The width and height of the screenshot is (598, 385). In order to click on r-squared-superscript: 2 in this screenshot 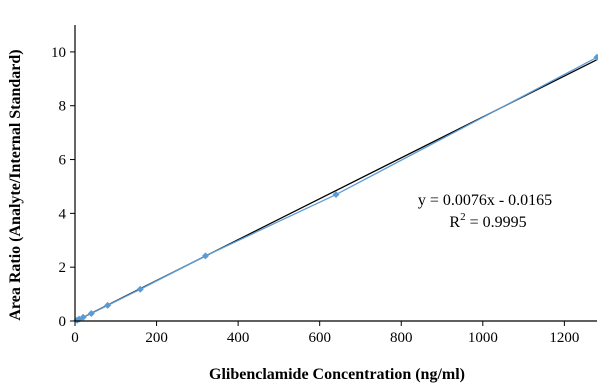, I will do `click(463, 217)`.